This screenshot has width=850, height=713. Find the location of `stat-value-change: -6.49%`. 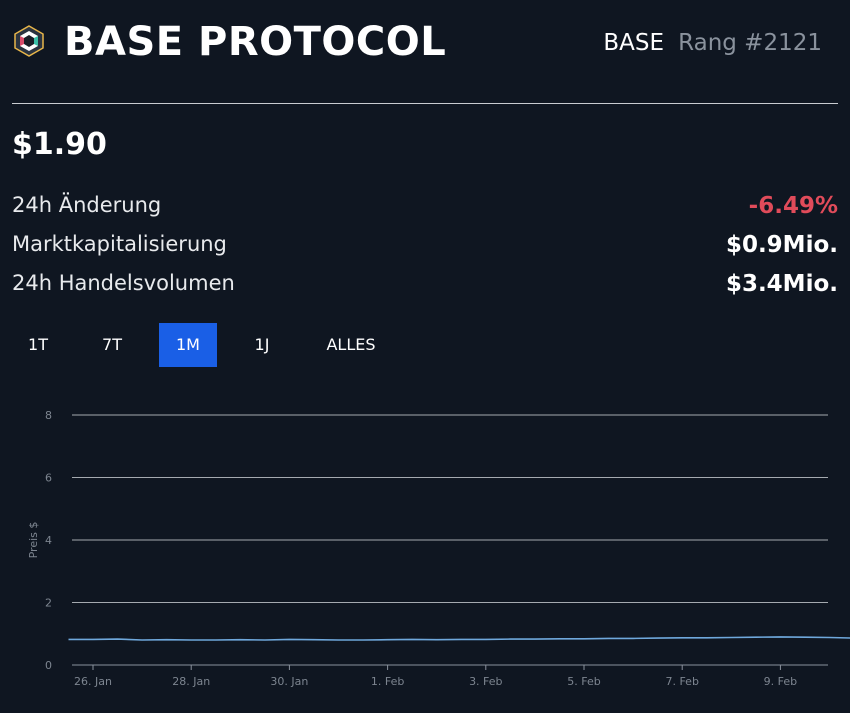

stat-value-change: -6.49% is located at coordinates (793, 206).